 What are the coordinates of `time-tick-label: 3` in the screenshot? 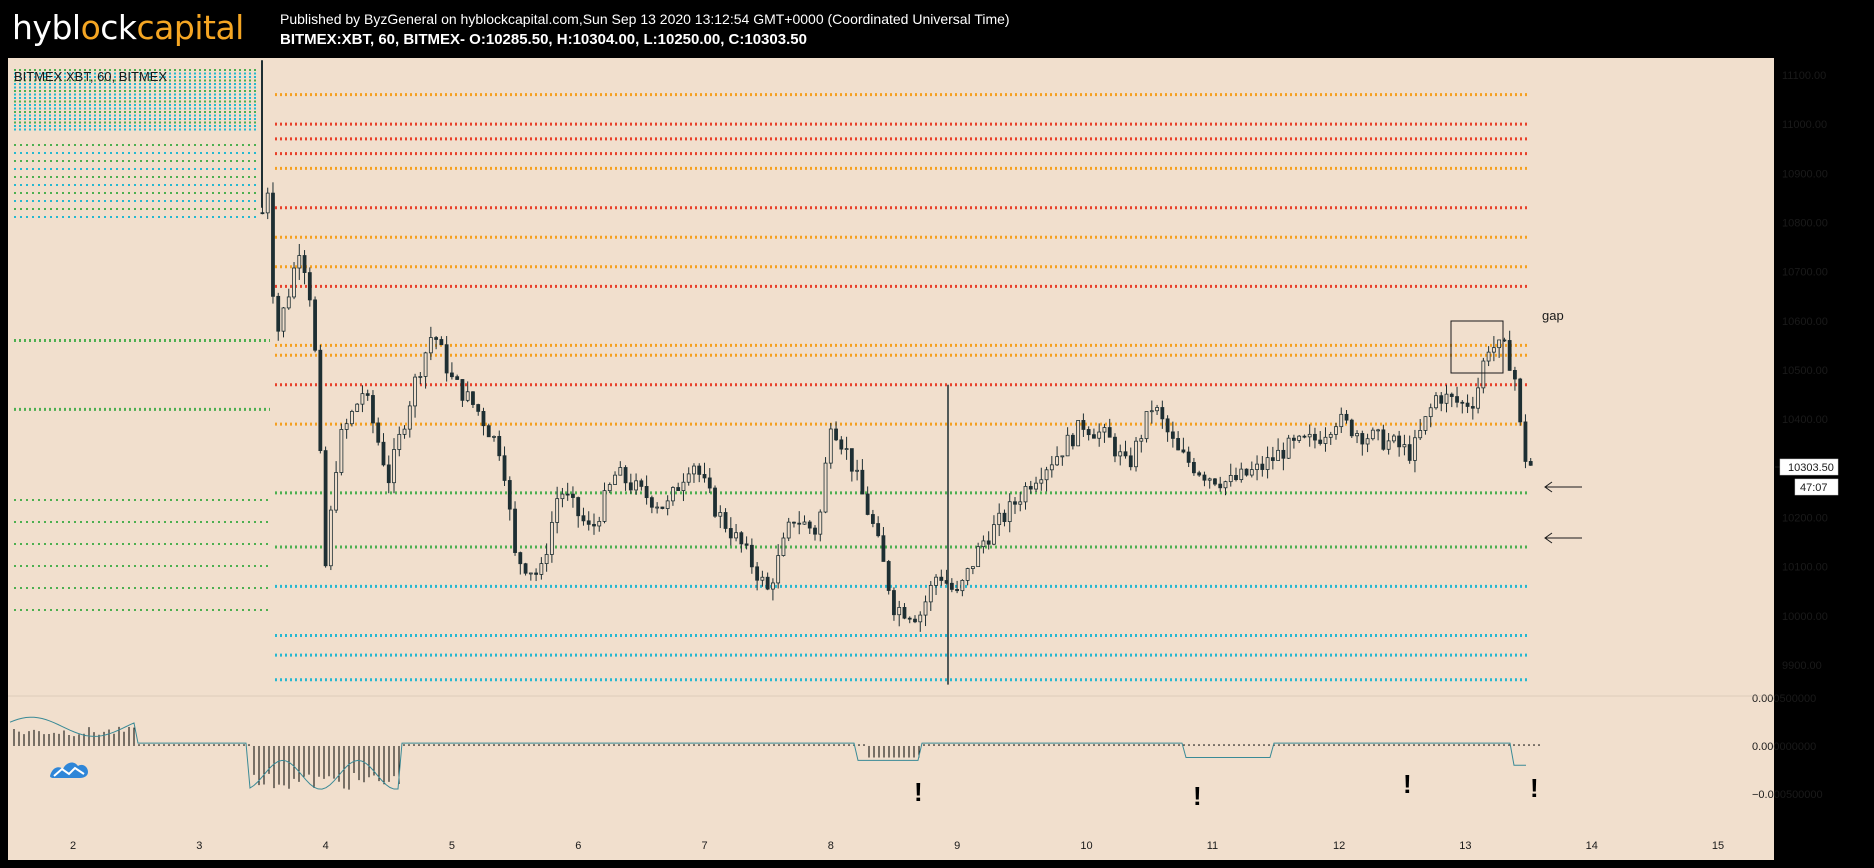 It's located at (199, 846).